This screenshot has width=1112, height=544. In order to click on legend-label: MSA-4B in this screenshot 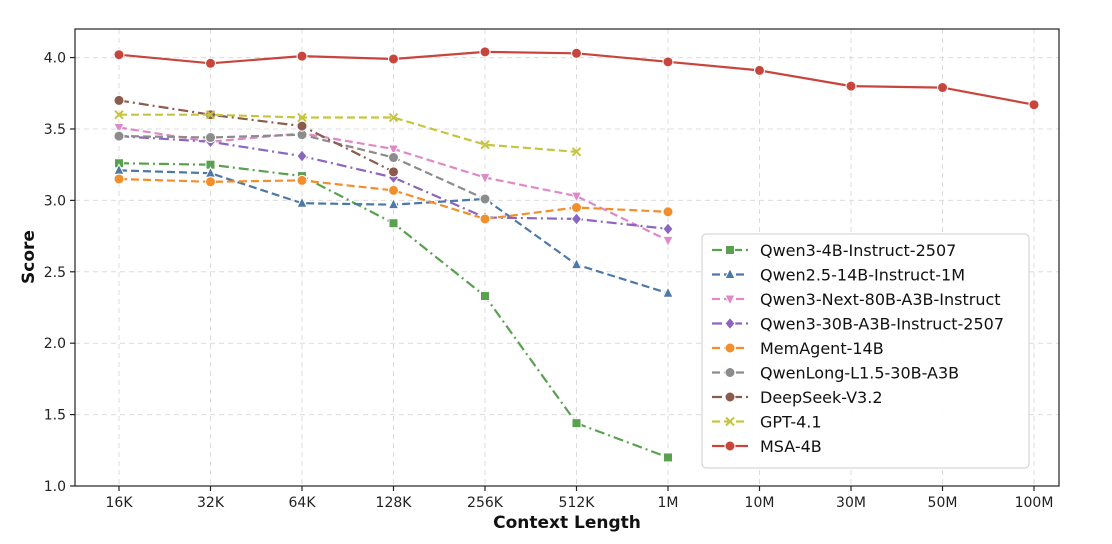, I will do `click(791, 446)`.